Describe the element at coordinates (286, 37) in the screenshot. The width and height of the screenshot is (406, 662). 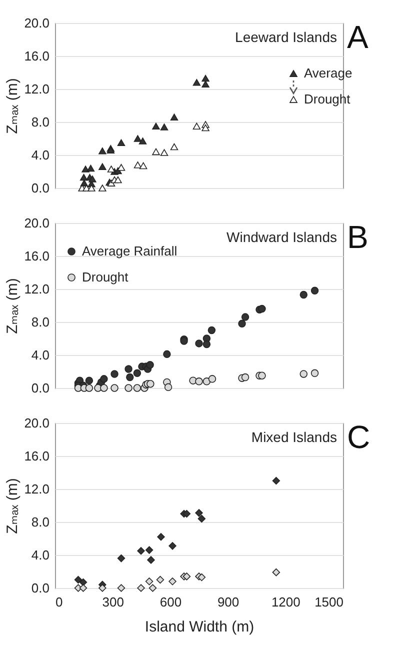
I see `chart-title: Leeward Islands` at that location.